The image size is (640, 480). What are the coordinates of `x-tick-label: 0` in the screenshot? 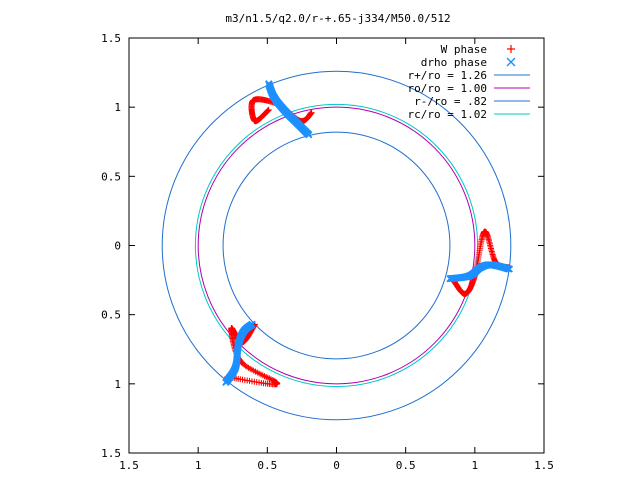 It's located at (336, 465).